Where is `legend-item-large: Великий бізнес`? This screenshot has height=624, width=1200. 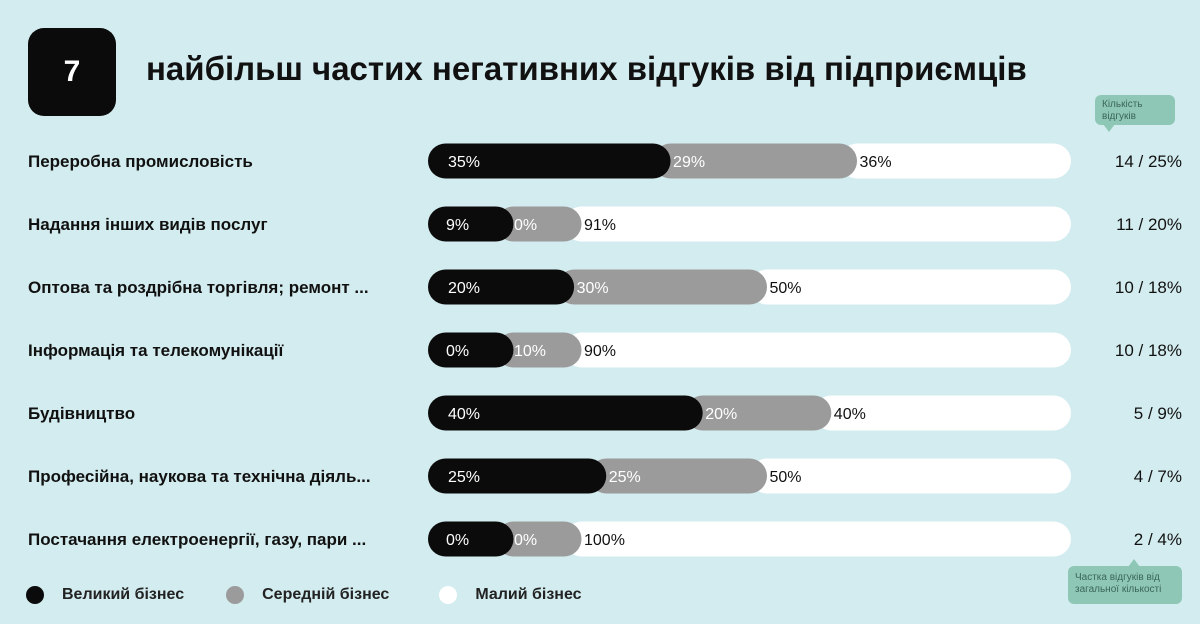 legend-item-large: Великий бізнес is located at coordinates (105, 595).